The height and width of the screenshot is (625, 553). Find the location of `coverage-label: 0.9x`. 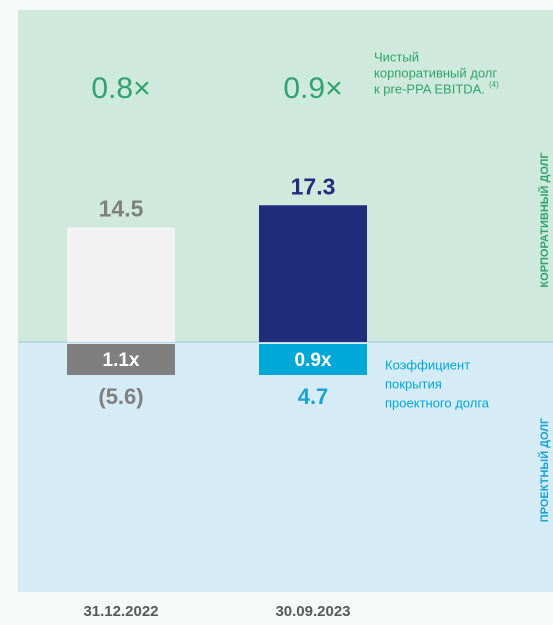

coverage-label: 0.9x is located at coordinates (313, 360).